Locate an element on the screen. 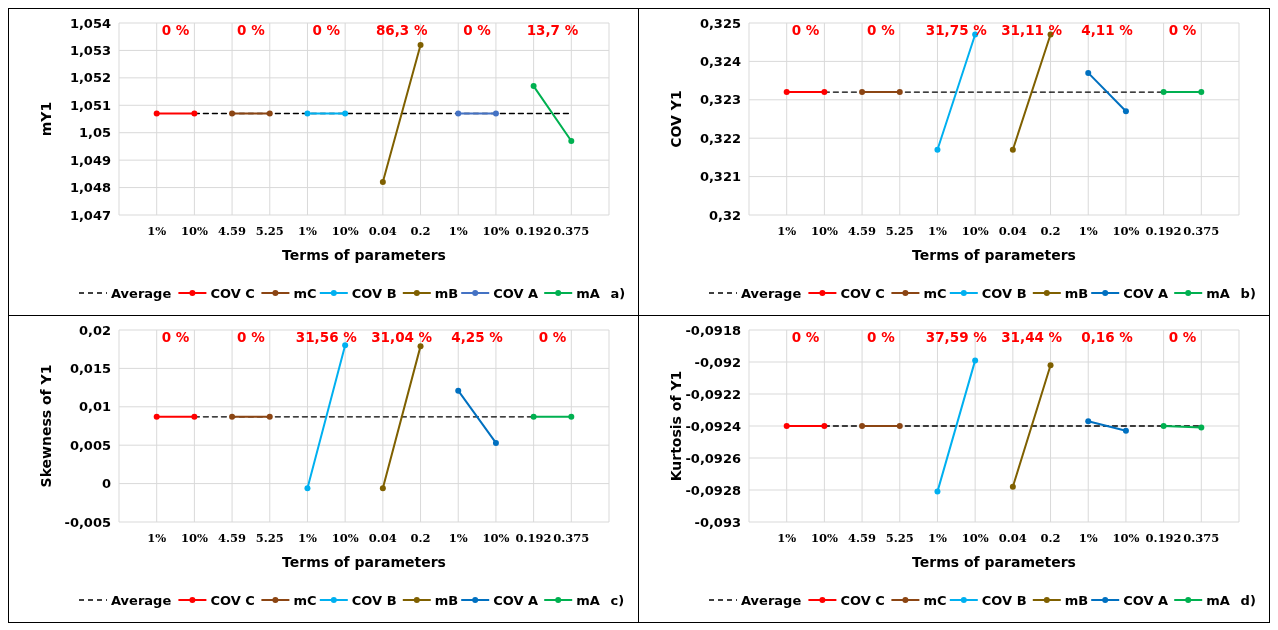 The height and width of the screenshot is (630, 1278). y-tick-label: 0,321 is located at coordinates (720, 177).